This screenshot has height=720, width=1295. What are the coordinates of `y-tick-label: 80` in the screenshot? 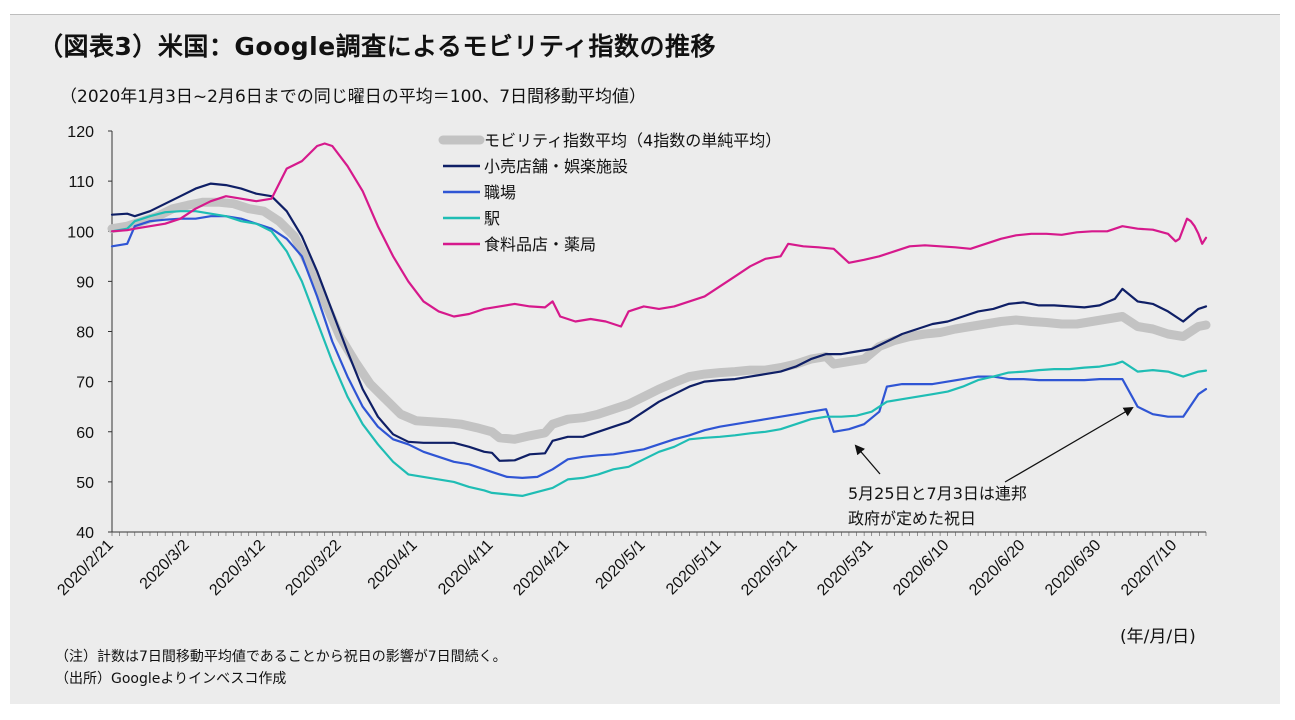 It's located at (85, 333).